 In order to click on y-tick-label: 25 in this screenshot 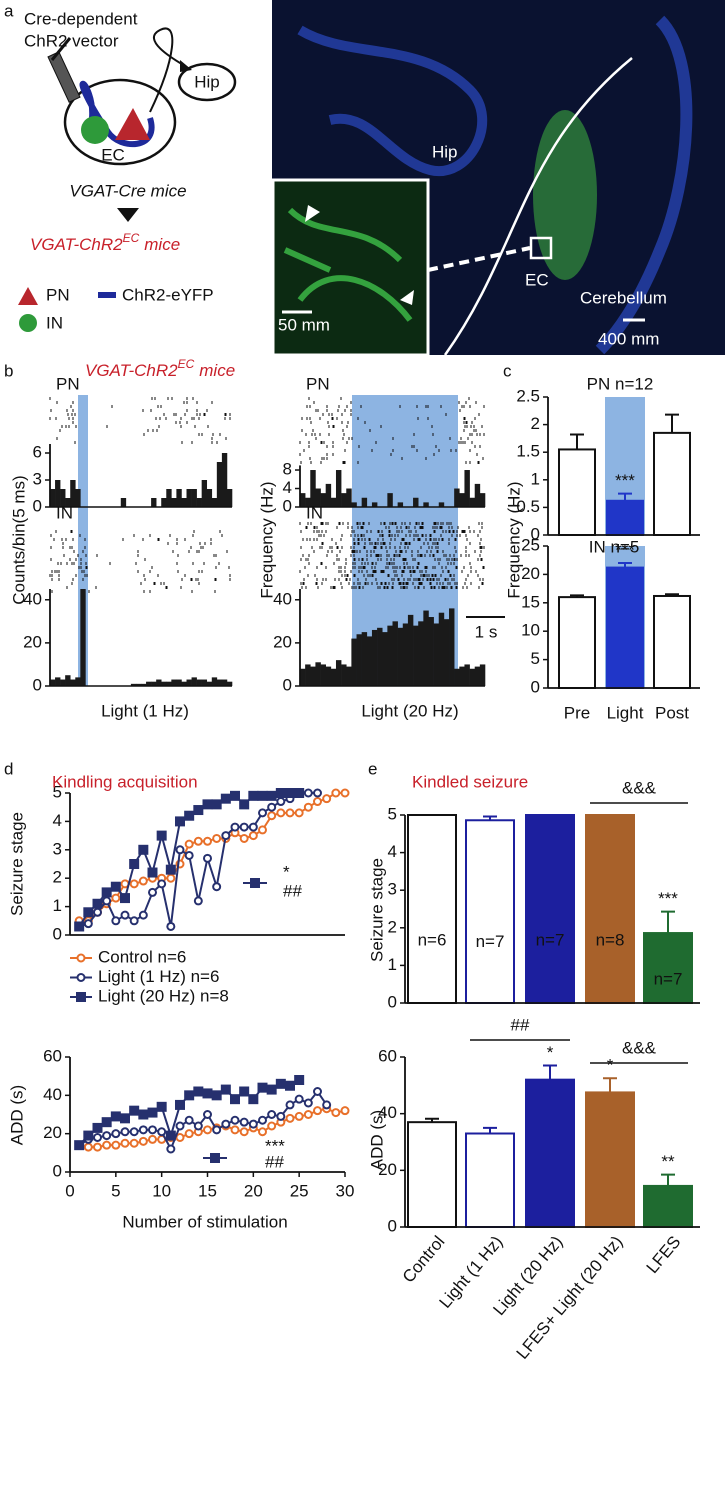, I will do `click(530, 544)`.